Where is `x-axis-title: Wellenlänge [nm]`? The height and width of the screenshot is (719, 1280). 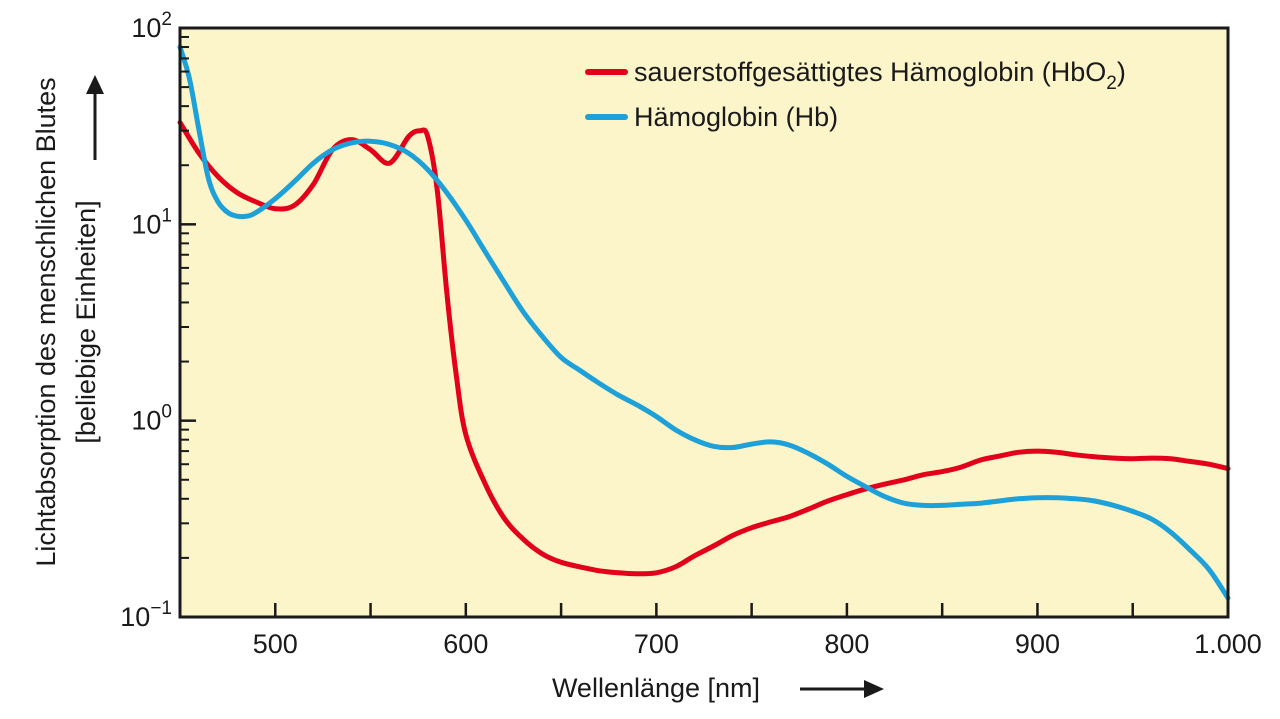
x-axis-title: Wellenlänge [nm] is located at coordinates (656, 688).